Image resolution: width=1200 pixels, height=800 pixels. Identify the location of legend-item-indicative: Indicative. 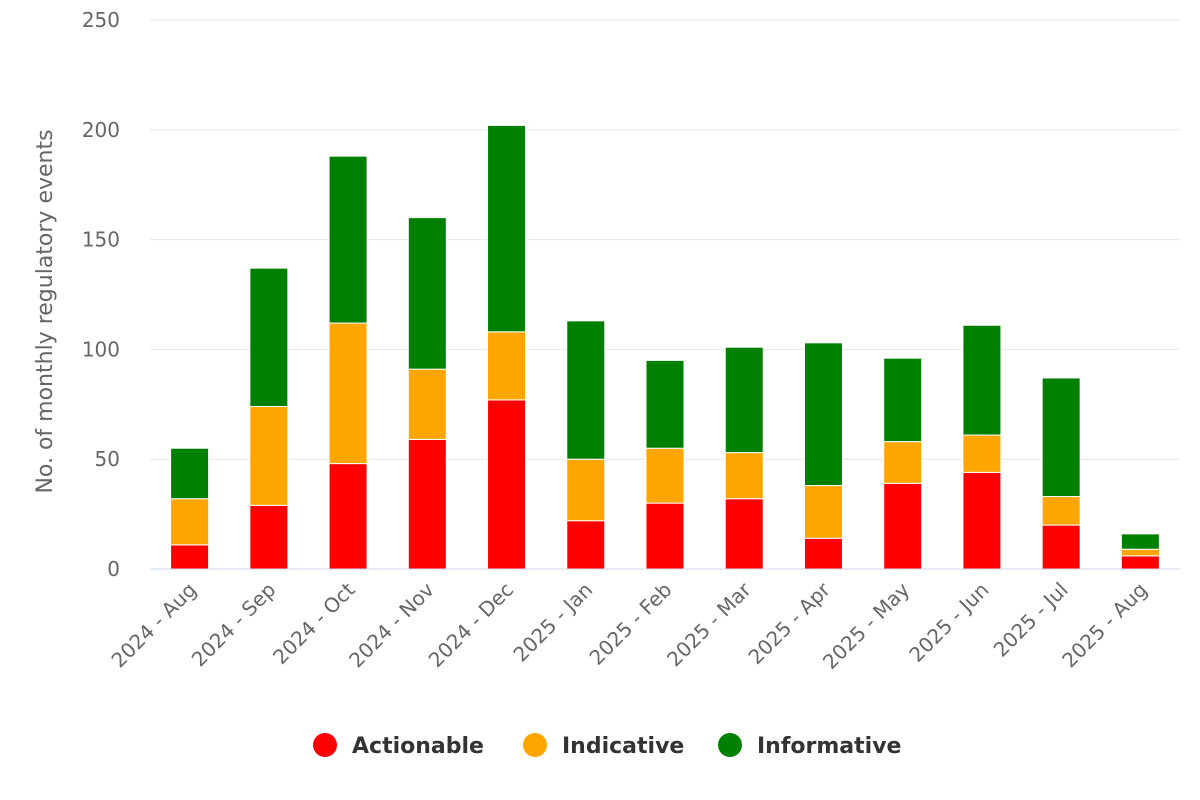
(603, 746).